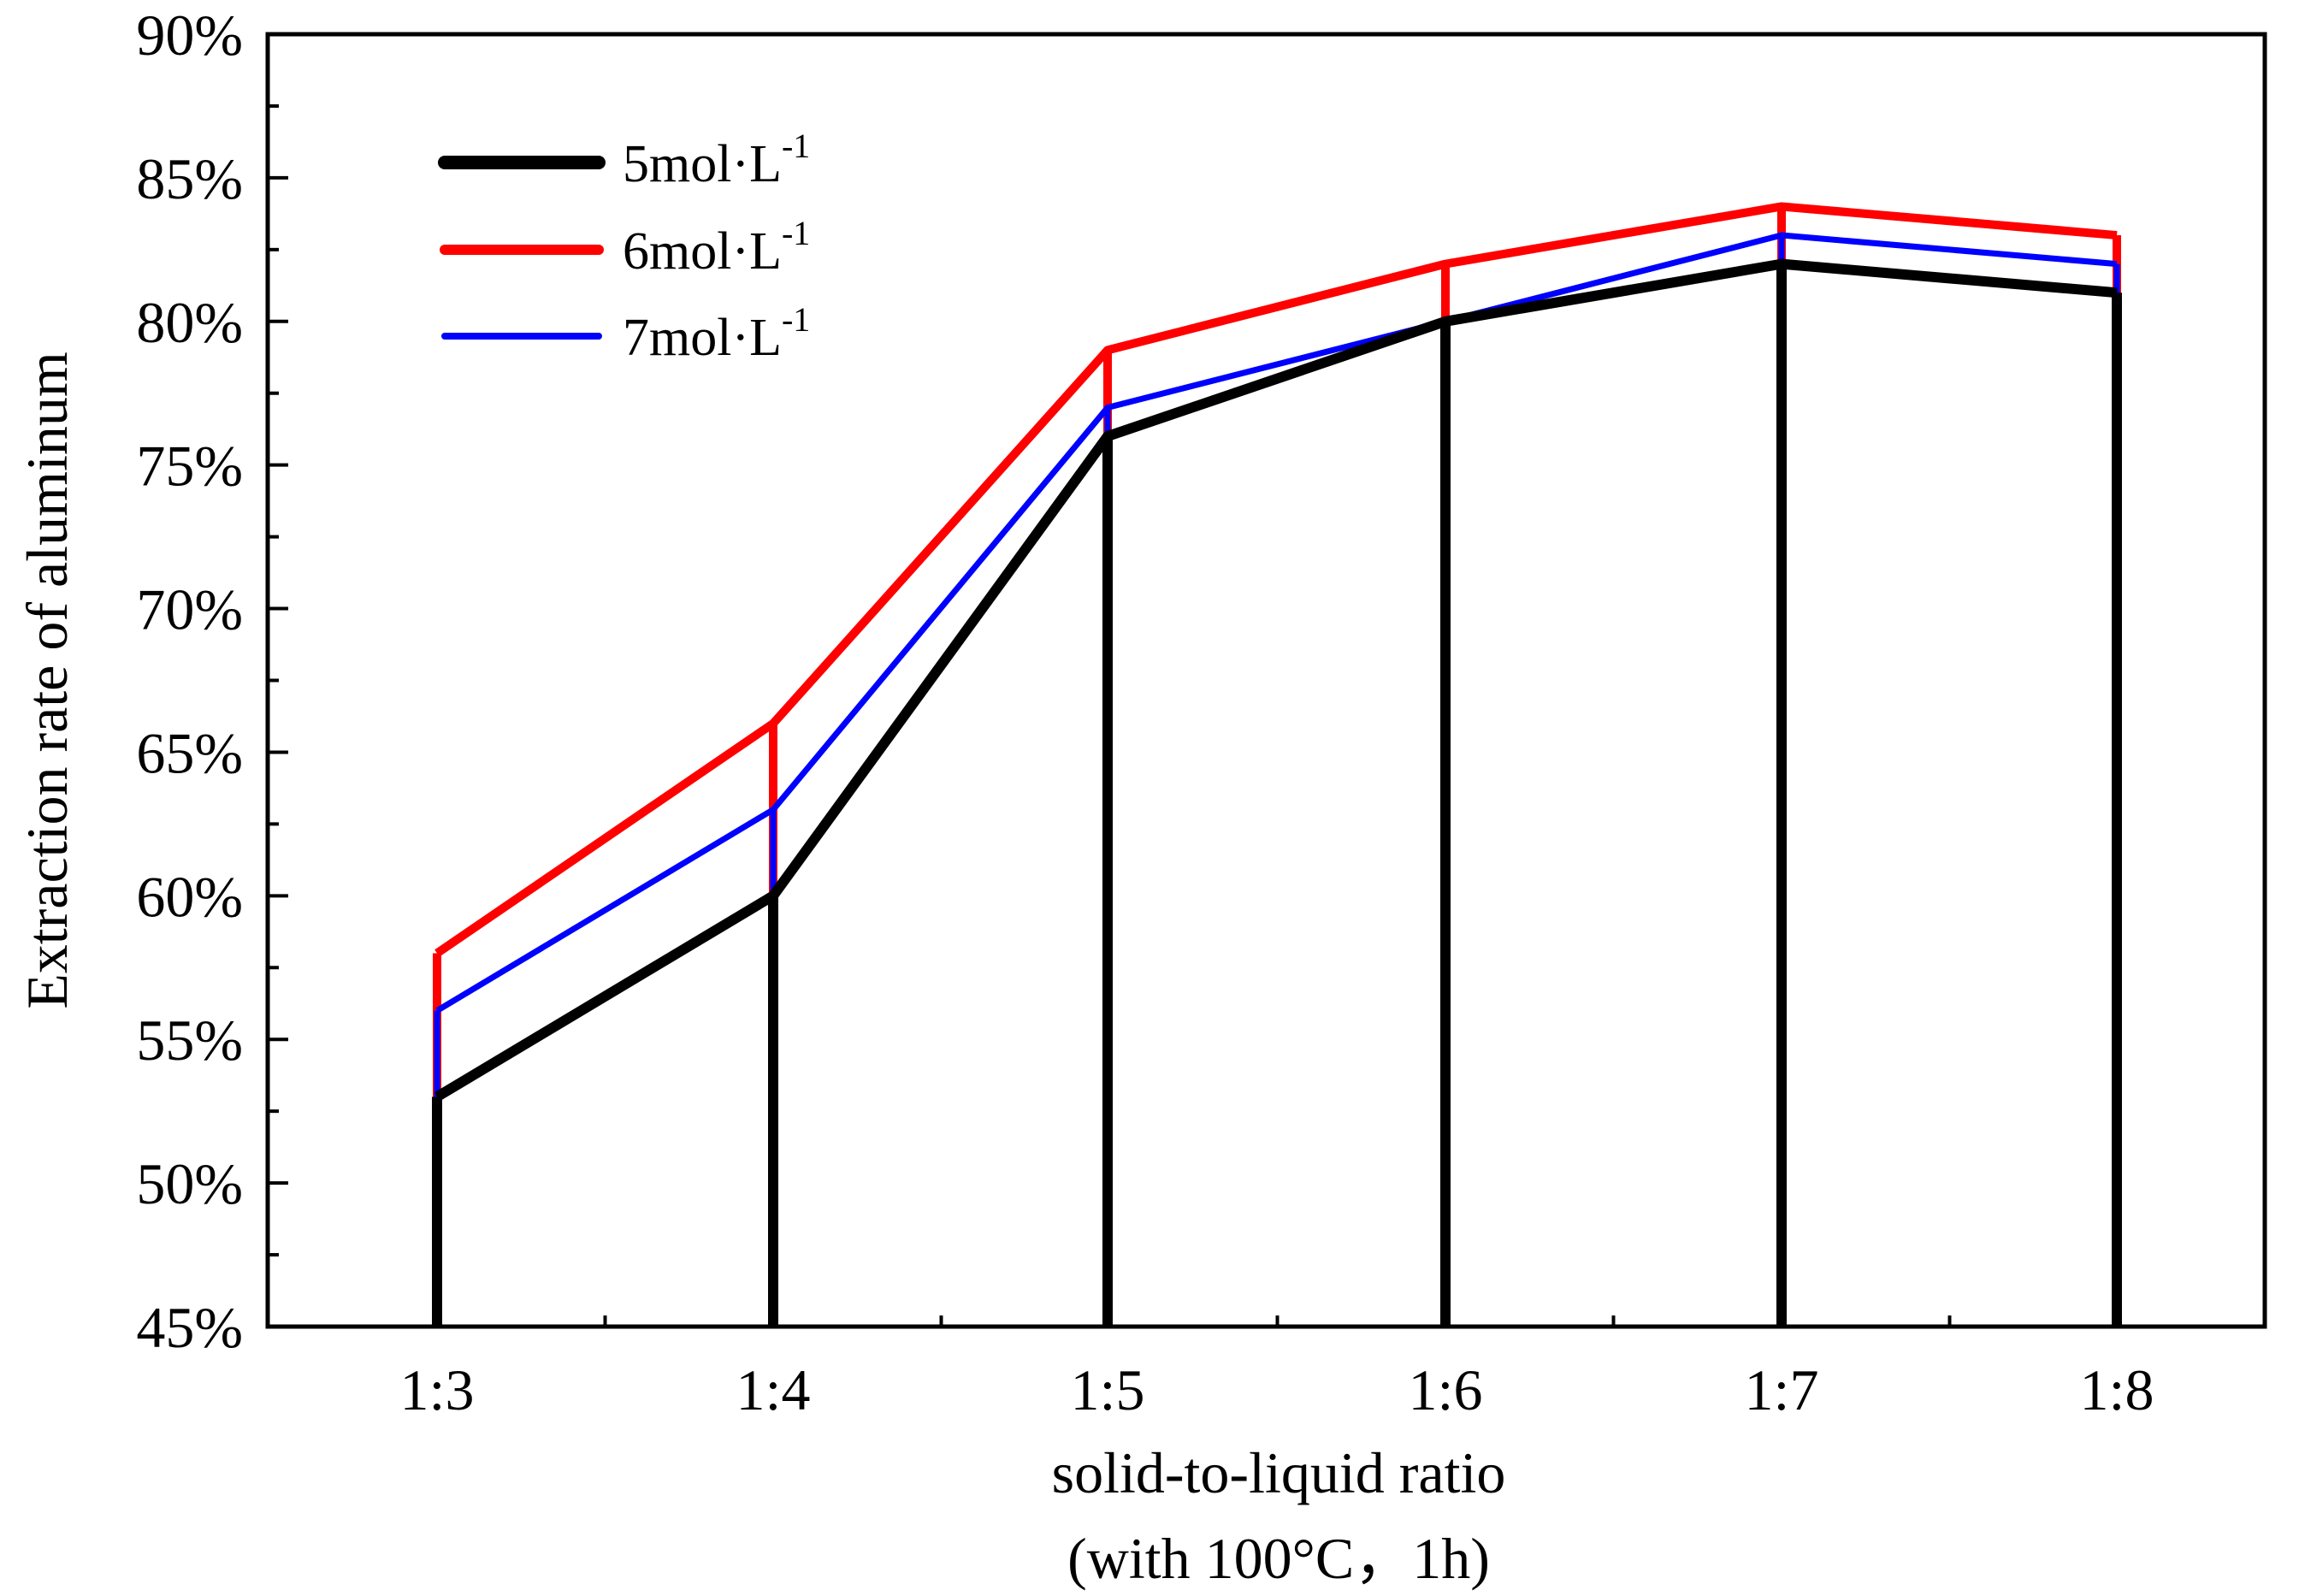  What do you see at coordinates (716, 247) in the screenshot?
I see `legend-label: 6mol·L-1` at bounding box center [716, 247].